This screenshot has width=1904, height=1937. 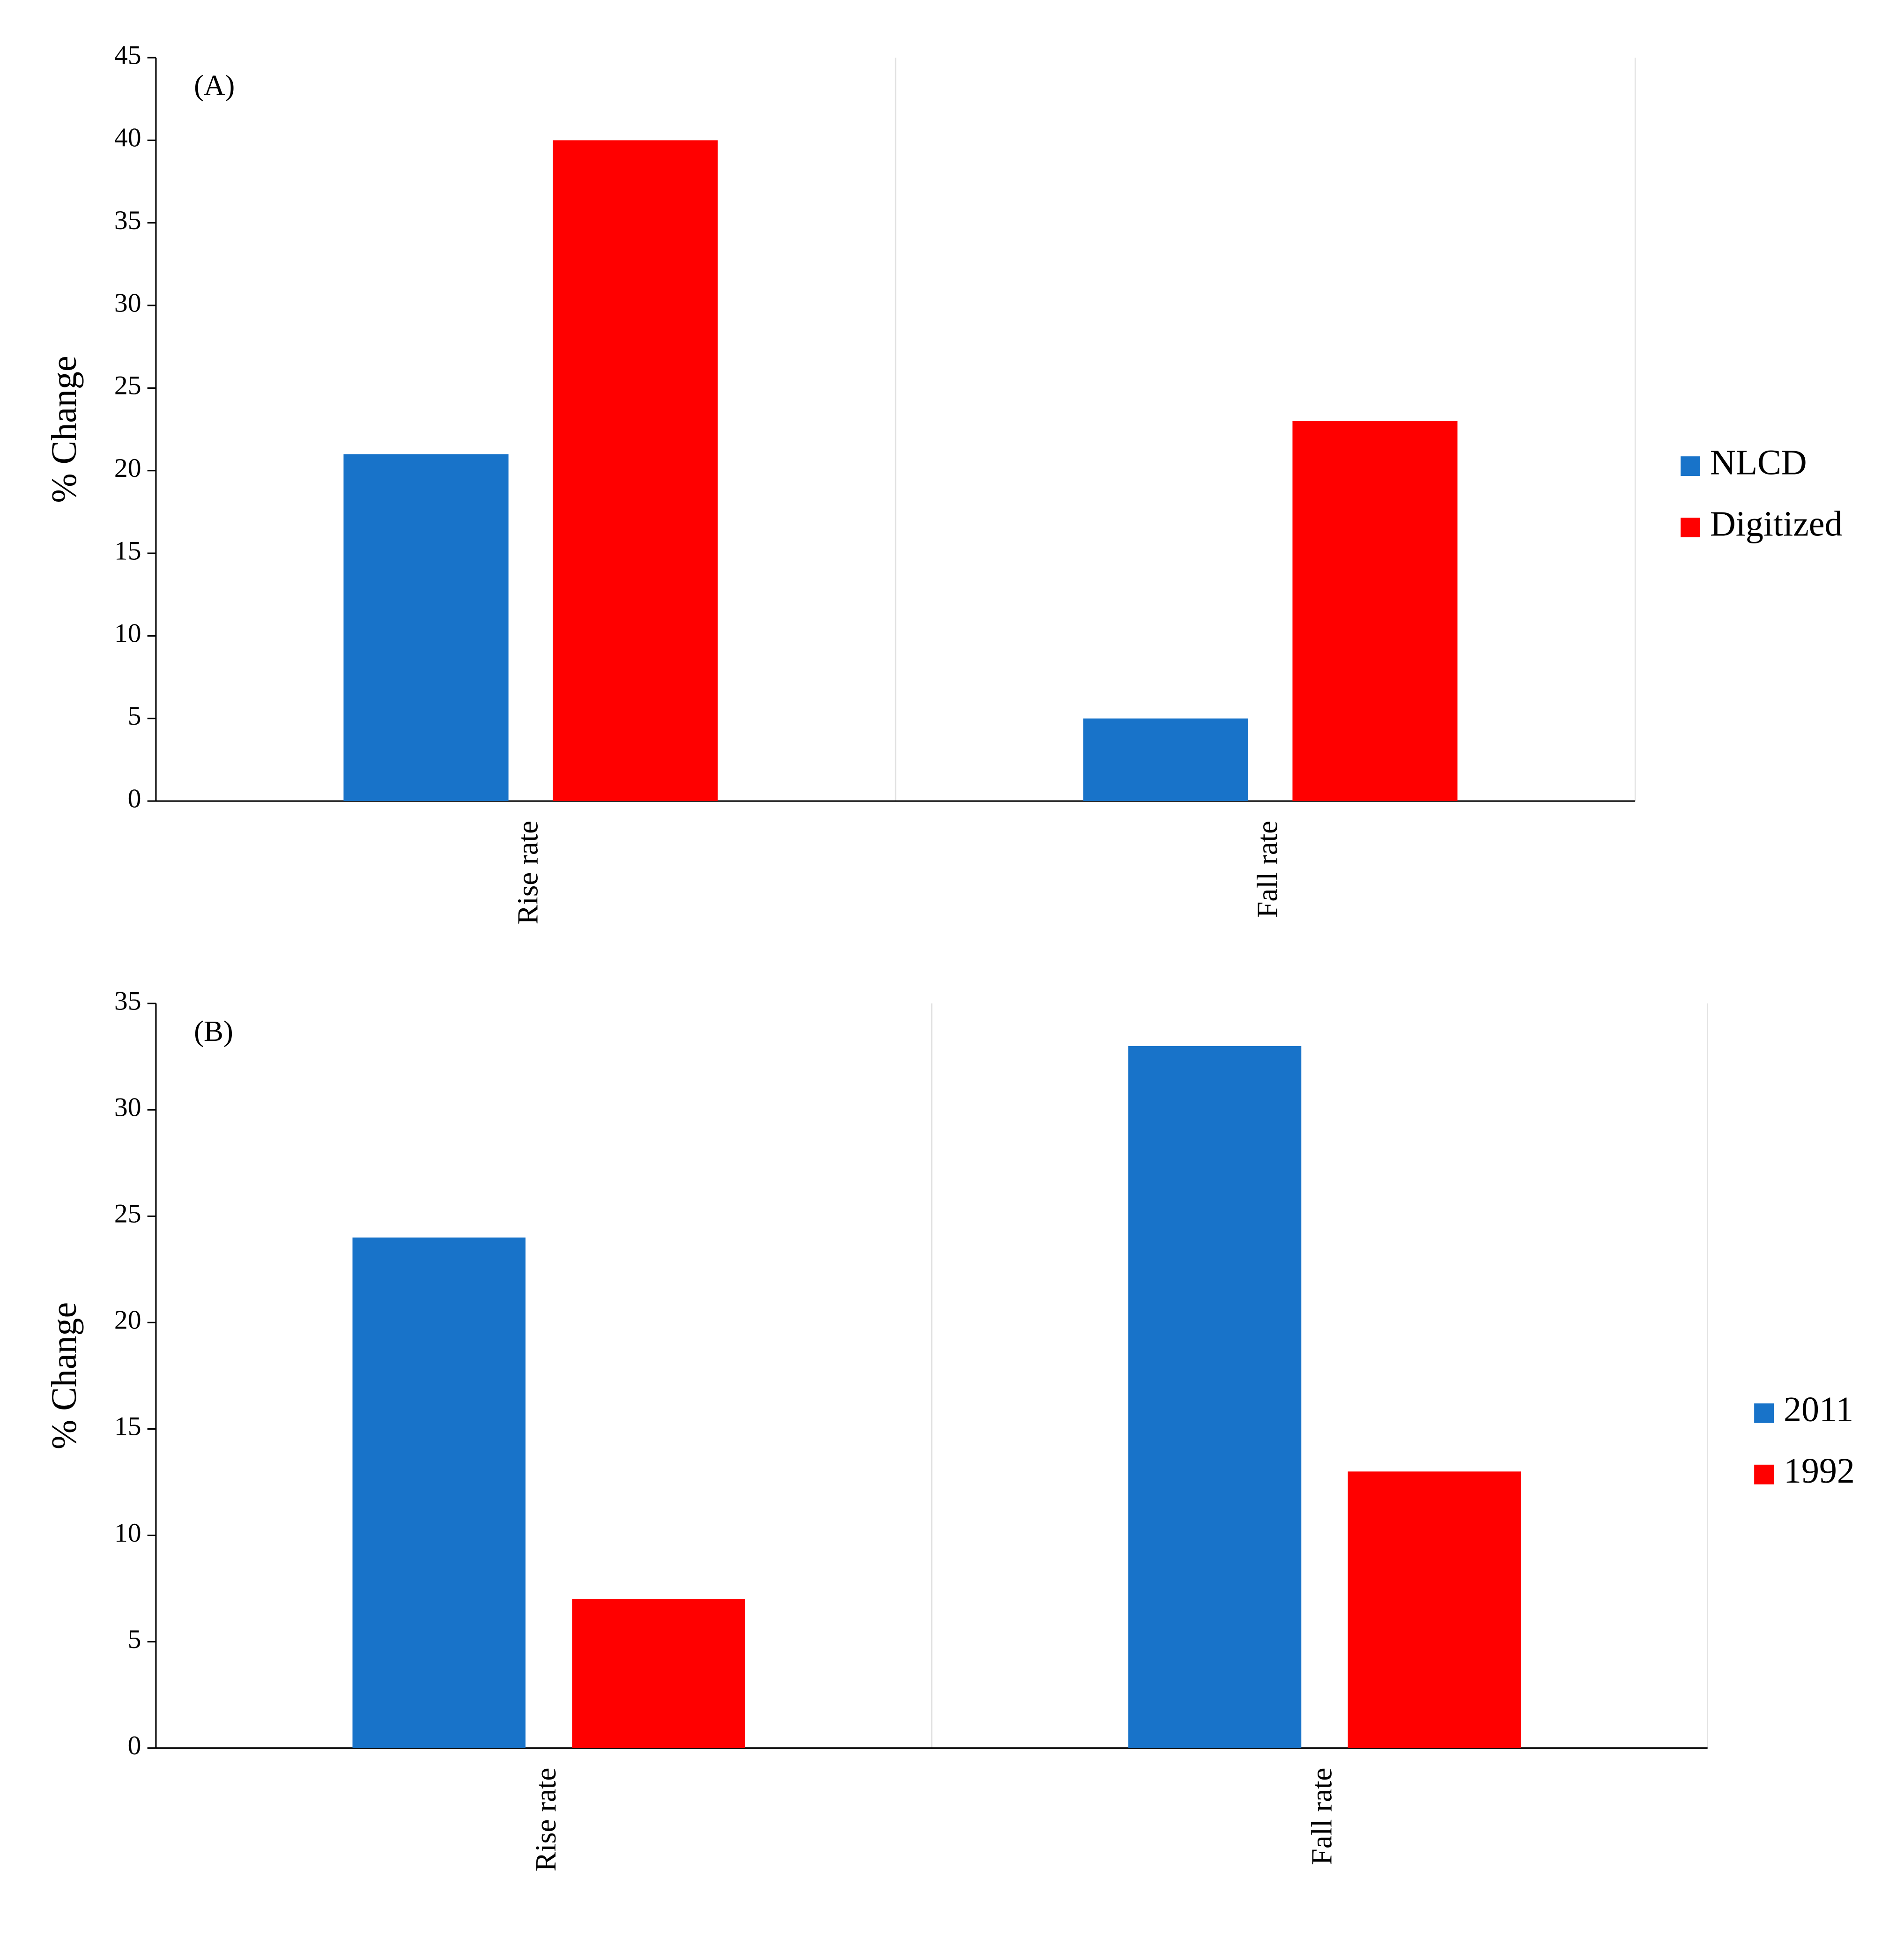 What do you see at coordinates (1776, 523) in the screenshot?
I see `legend-label: Digitized` at bounding box center [1776, 523].